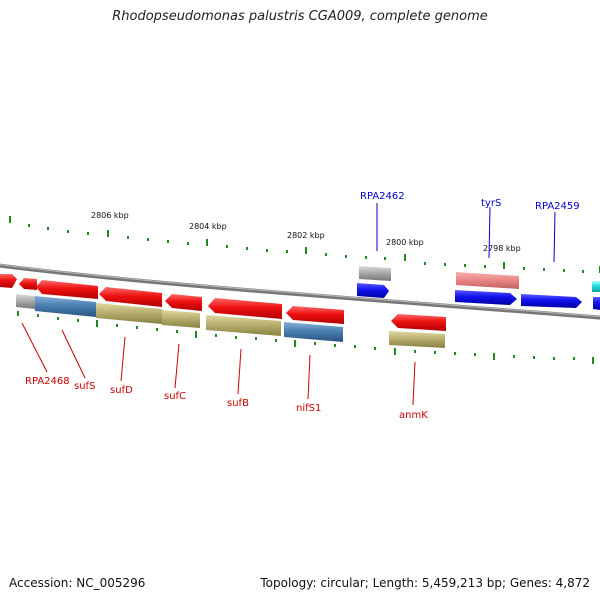 This screenshot has height=600, width=600. What do you see at coordinates (551, 301) in the screenshot?
I see `gene-rpa2459` at bounding box center [551, 301].